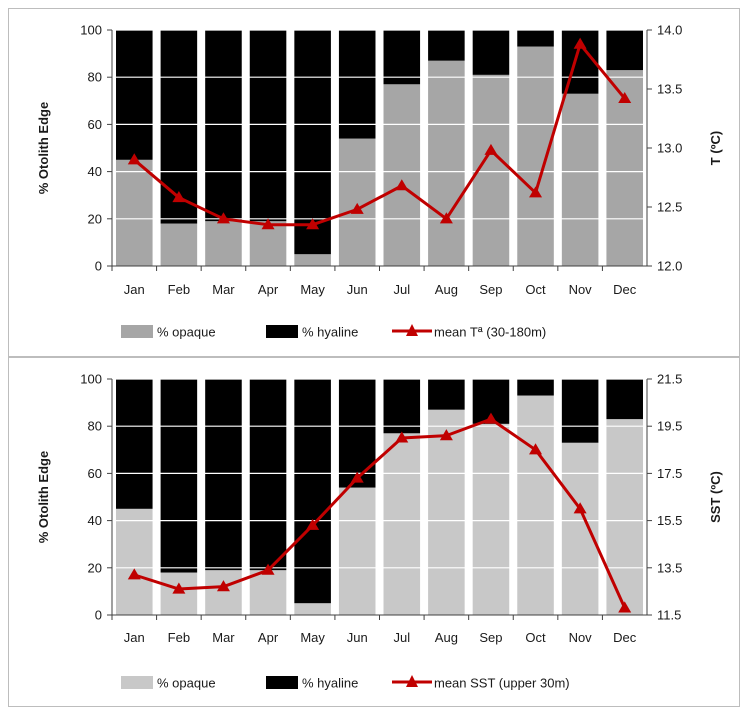 The image size is (744, 716). Describe the element at coordinates (580, 43) in the screenshot. I see `top-temperature-marker-nov` at that location.